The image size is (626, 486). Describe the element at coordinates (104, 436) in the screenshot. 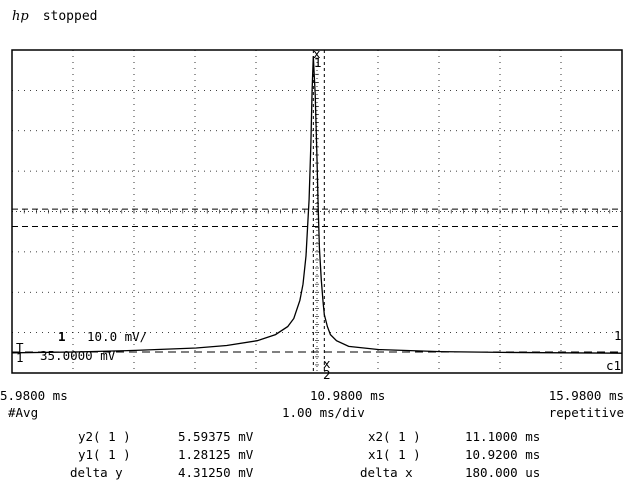

I see `y2-label: y2( 1 )` at that location.